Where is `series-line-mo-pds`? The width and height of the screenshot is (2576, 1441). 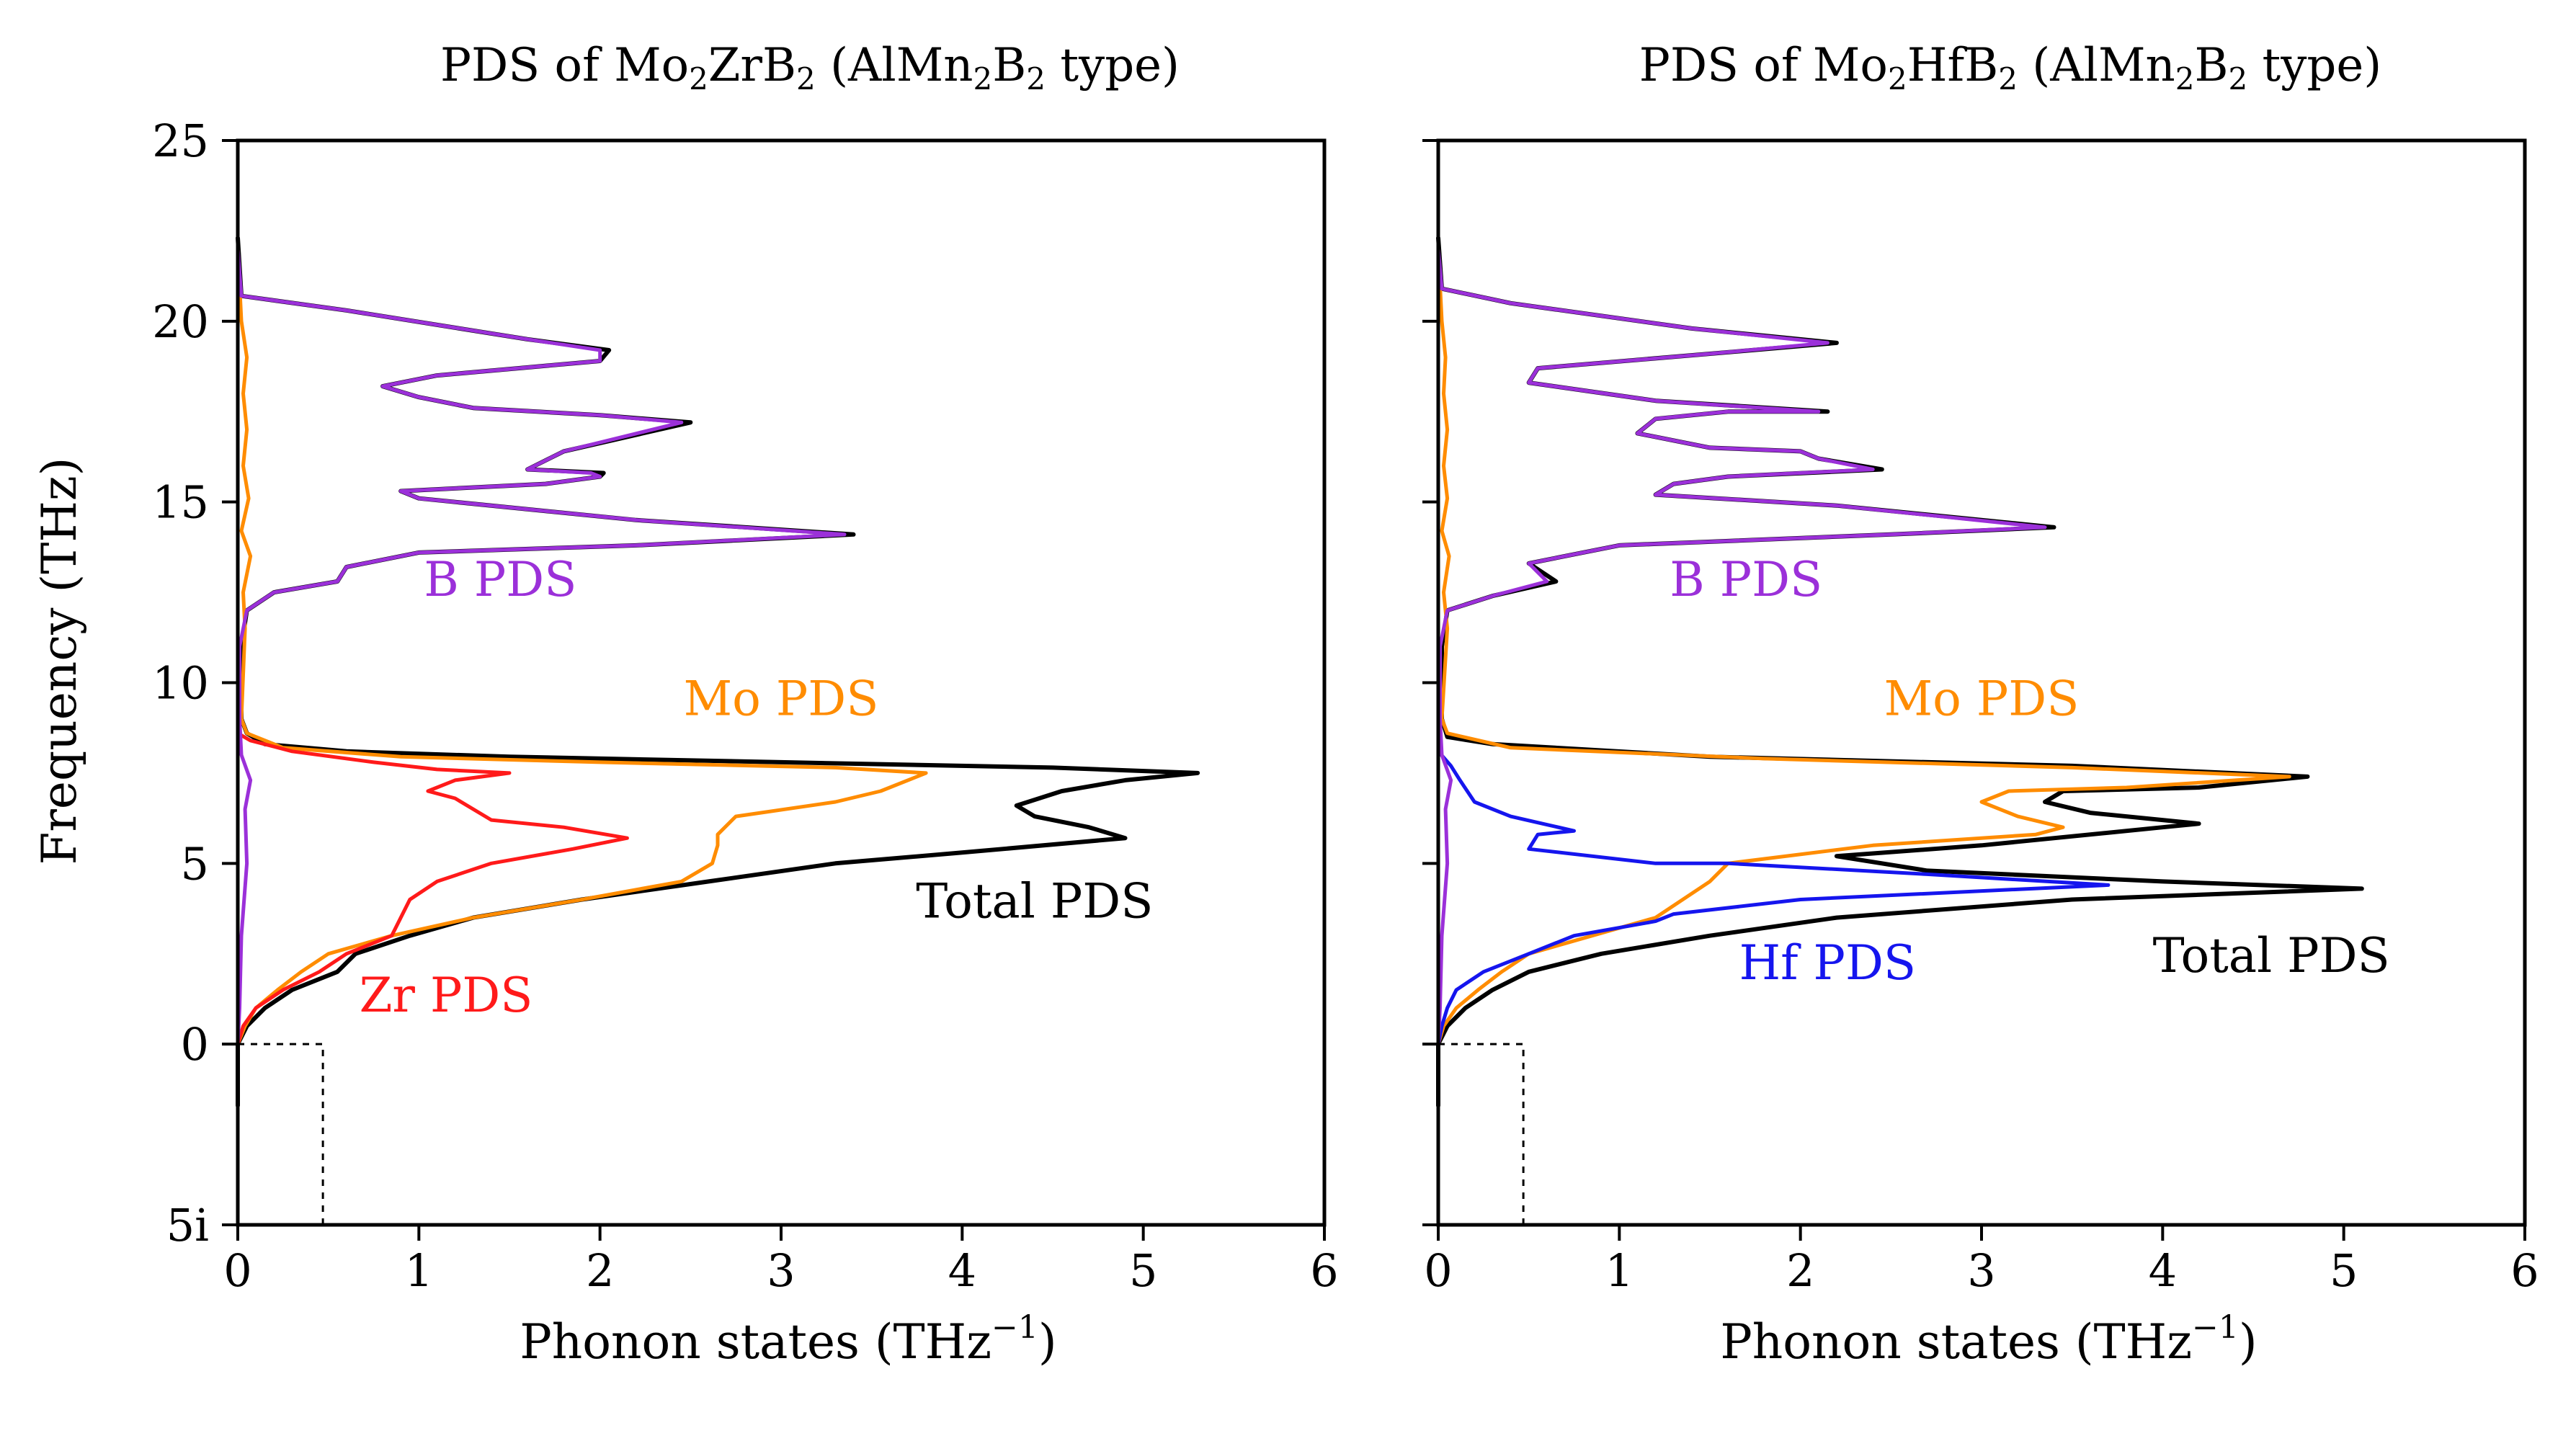
series-line-mo-pds is located at coordinates (582, 646).